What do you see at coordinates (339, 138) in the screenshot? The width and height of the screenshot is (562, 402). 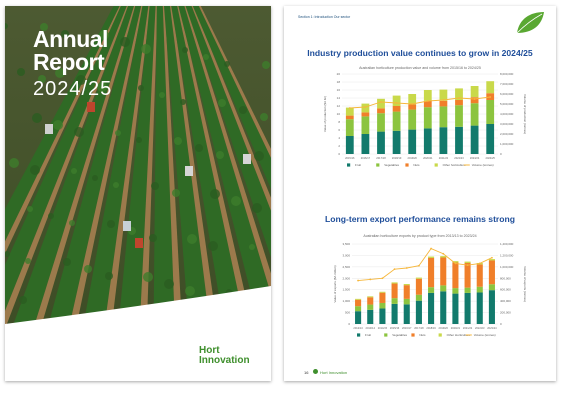 I see `y-tick-label: 4` at bounding box center [339, 138].